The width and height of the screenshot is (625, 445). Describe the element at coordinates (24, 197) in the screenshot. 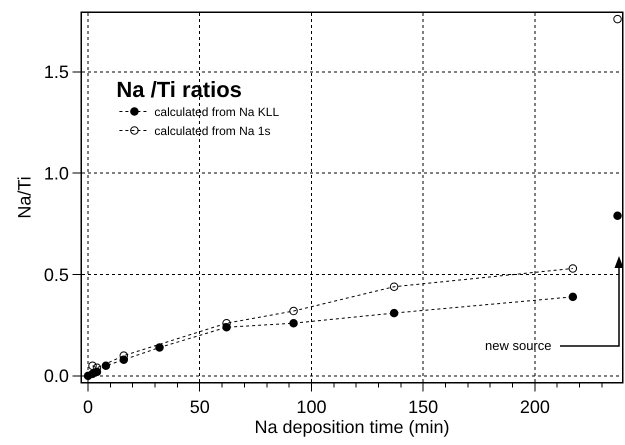

I see `y-axis-title: Na/Ti` at that location.